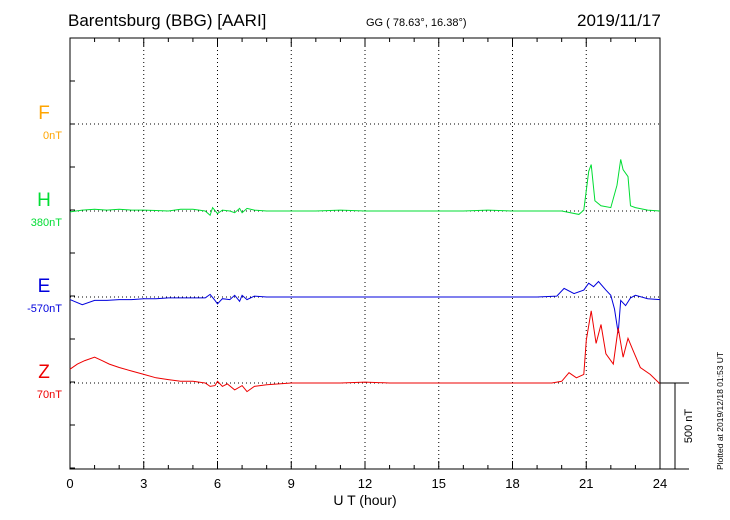  What do you see at coordinates (46, 223) in the screenshot?
I see `baseline-value-h: 380nT` at bounding box center [46, 223].